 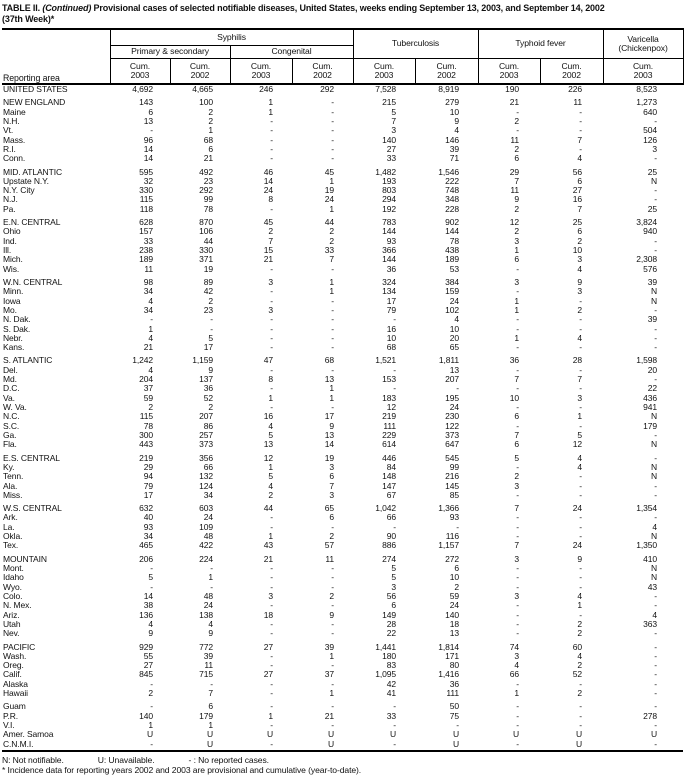 What do you see at coordinates (391, 536) in the screenshot?
I see `data-cell: 90` at bounding box center [391, 536].